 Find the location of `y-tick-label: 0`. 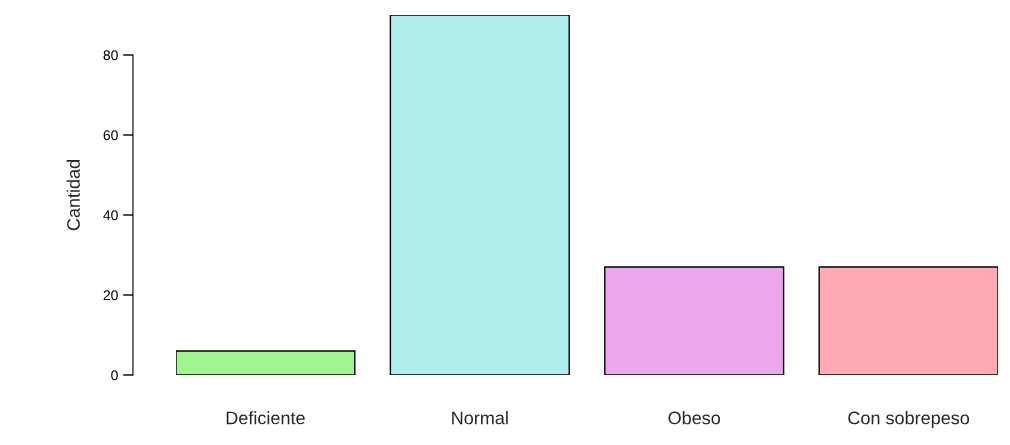

y-tick-label: 0 is located at coordinates (114, 375).